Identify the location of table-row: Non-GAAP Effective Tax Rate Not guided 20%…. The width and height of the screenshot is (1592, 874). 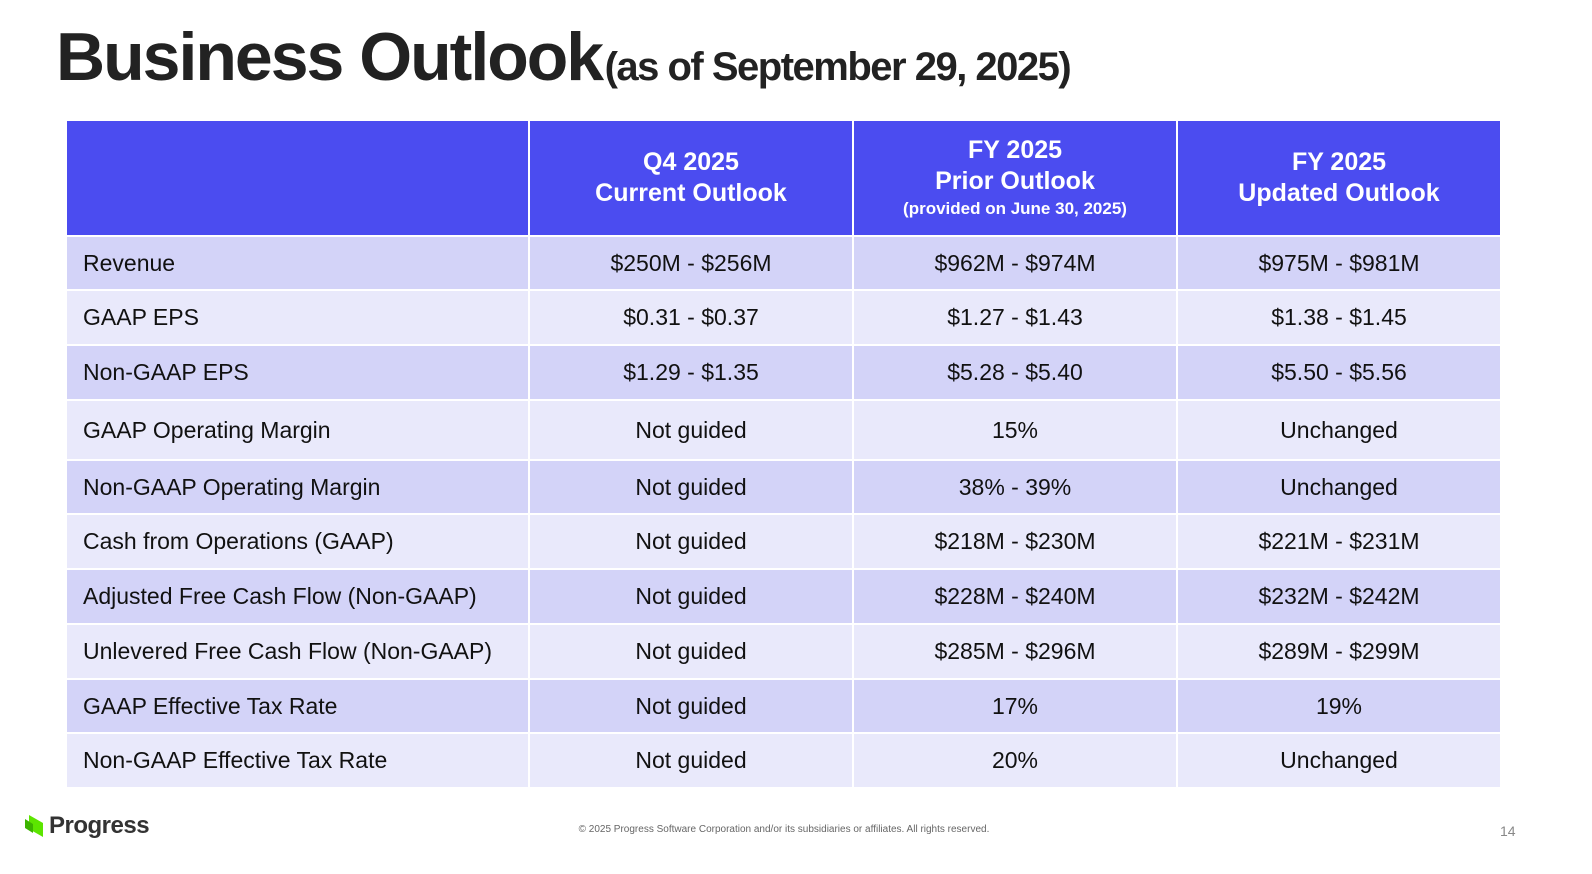
(783, 760).